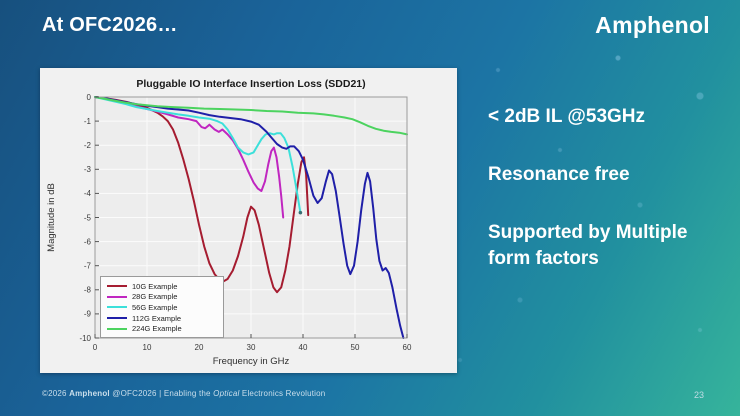  I want to click on x-tick-label: 0, so click(95, 347).